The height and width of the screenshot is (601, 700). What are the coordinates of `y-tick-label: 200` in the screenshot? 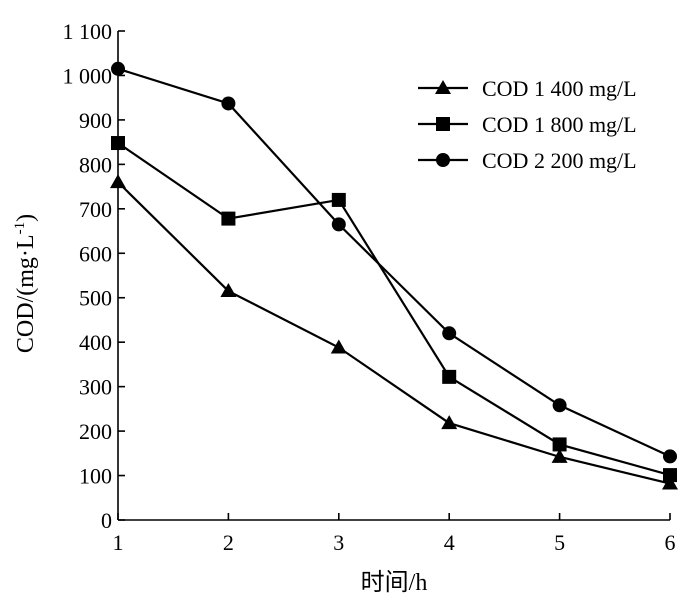 It's located at (95, 431).